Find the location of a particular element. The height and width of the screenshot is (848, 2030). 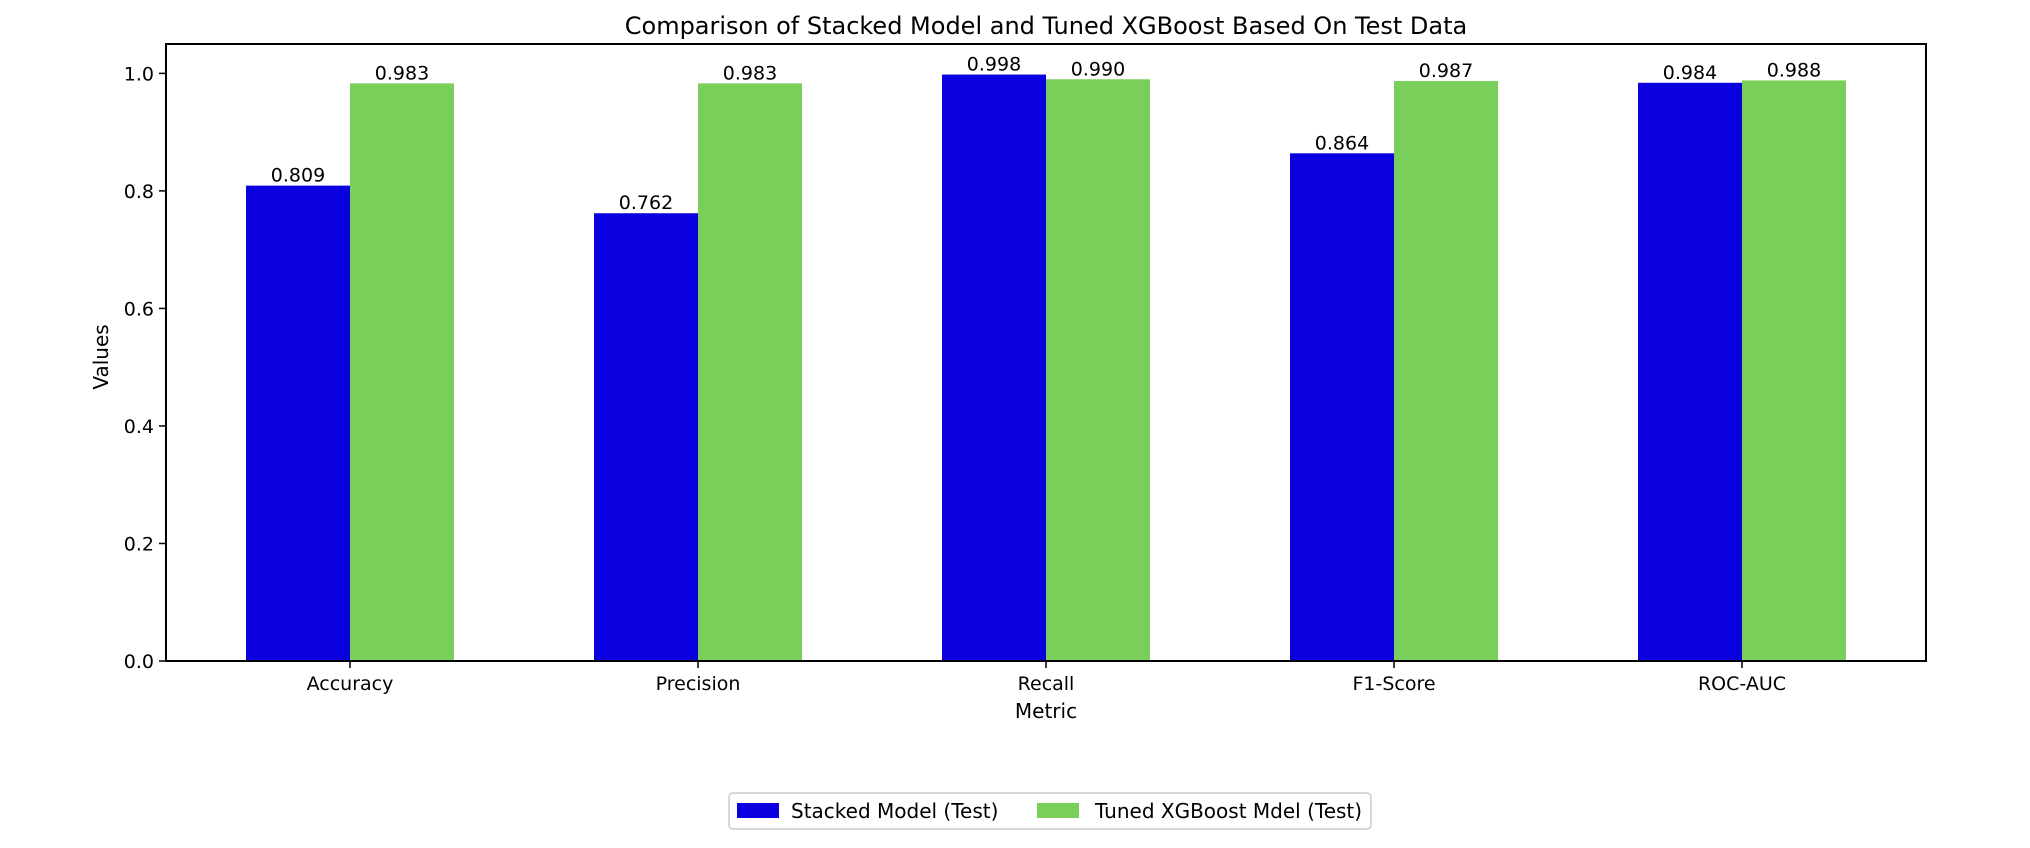

legend-swatch-stacked is located at coordinates (758, 810).